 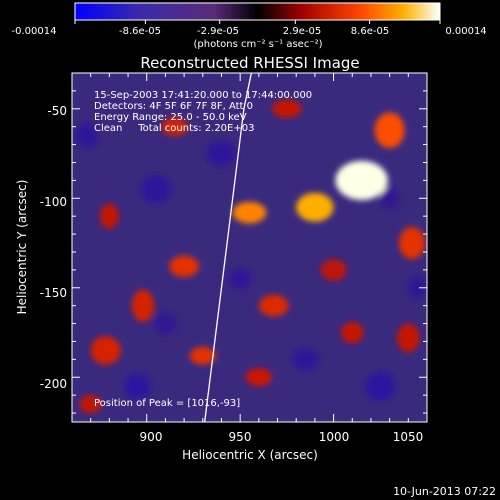 What do you see at coordinates (370, 31) in the screenshot?
I see `colorbar-tick-label: 8.6e-05` at bounding box center [370, 31].